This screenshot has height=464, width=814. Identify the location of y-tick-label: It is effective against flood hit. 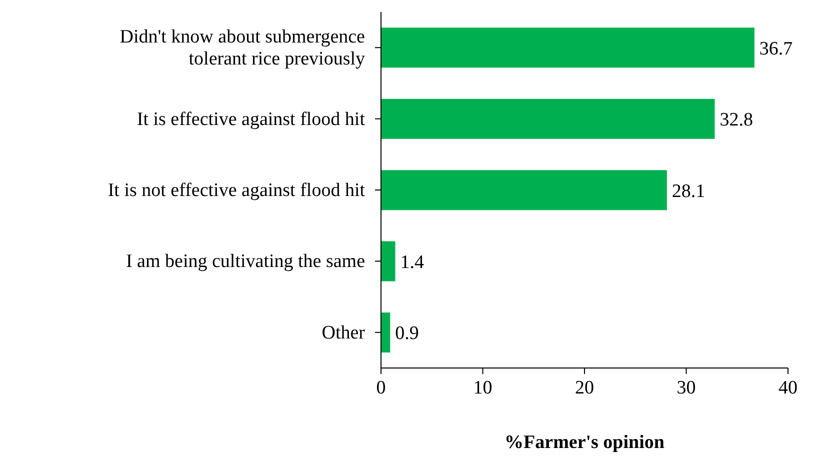
(251, 119).